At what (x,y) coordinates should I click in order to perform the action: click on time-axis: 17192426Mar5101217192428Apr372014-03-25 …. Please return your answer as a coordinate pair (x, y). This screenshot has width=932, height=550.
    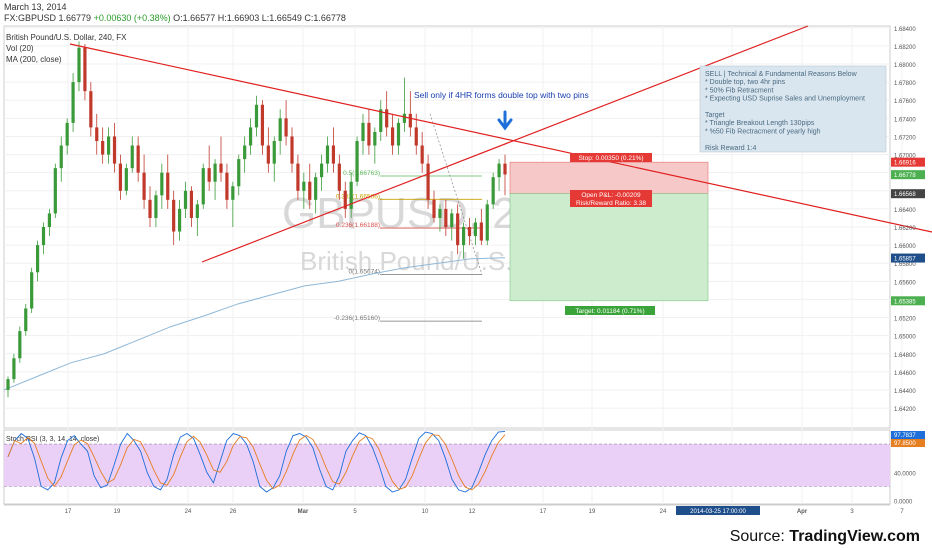
    Looking at the image, I should click on (454, 509).